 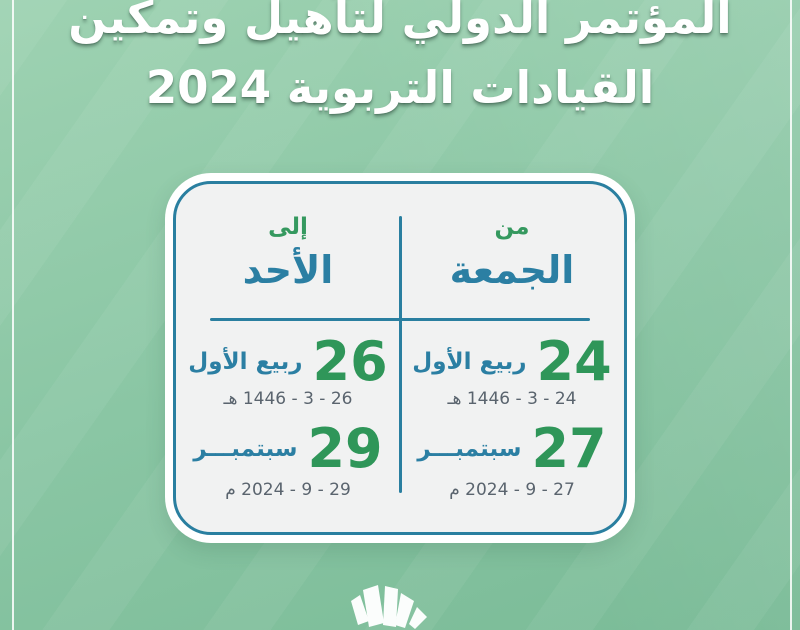 What do you see at coordinates (13, 315) in the screenshot?
I see `frame-line-left` at bounding box center [13, 315].